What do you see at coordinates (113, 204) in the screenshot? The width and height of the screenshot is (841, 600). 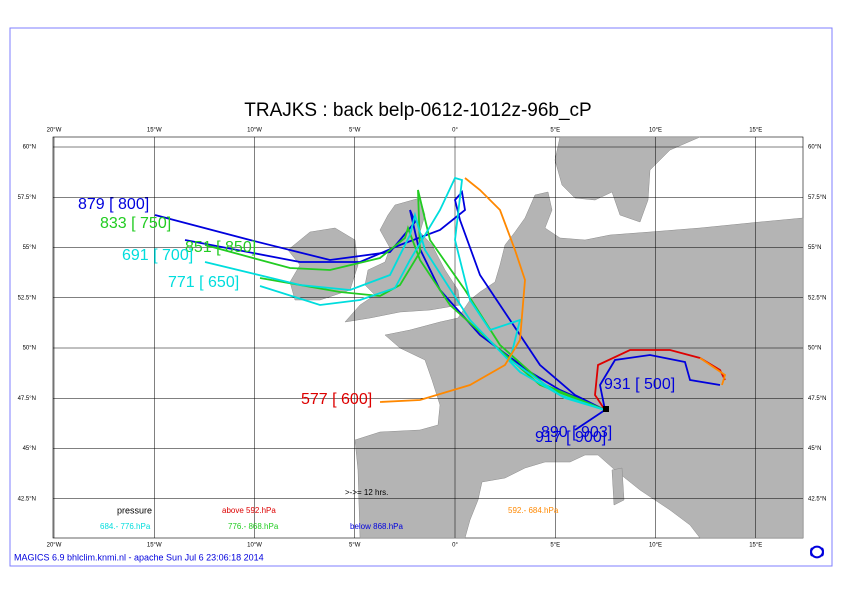 I see `trajectory-label: 879 [ 800]` at bounding box center [113, 204].